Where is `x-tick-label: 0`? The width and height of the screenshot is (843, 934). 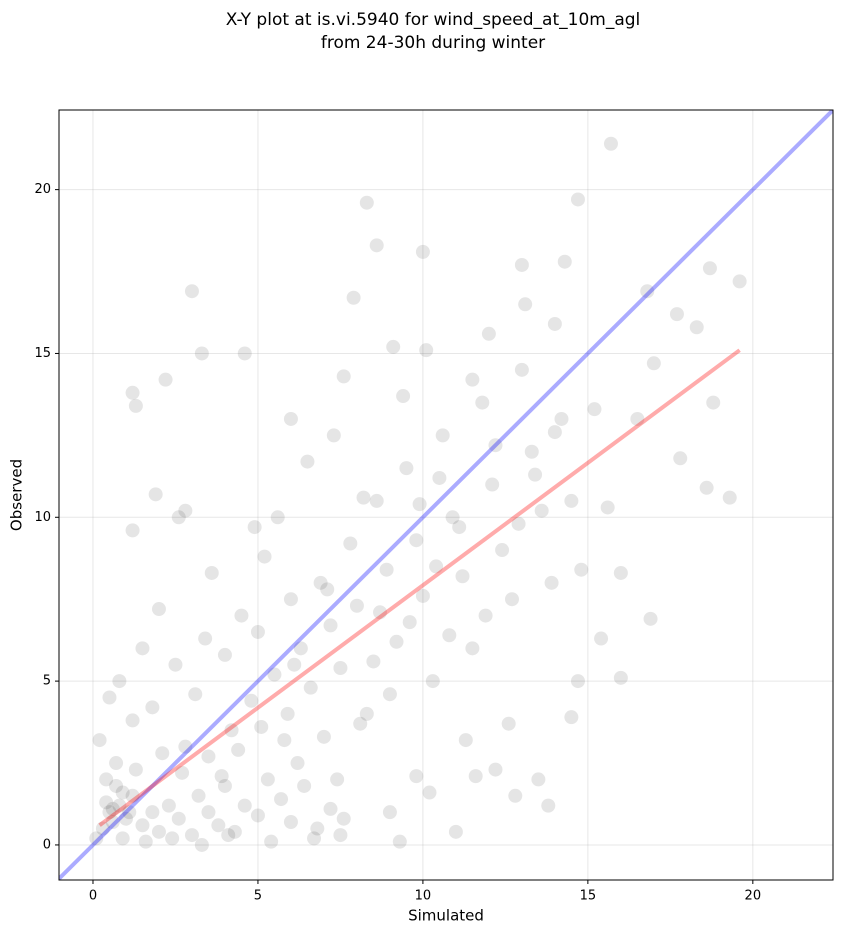
x-tick-label: 0 is located at coordinates (93, 896).